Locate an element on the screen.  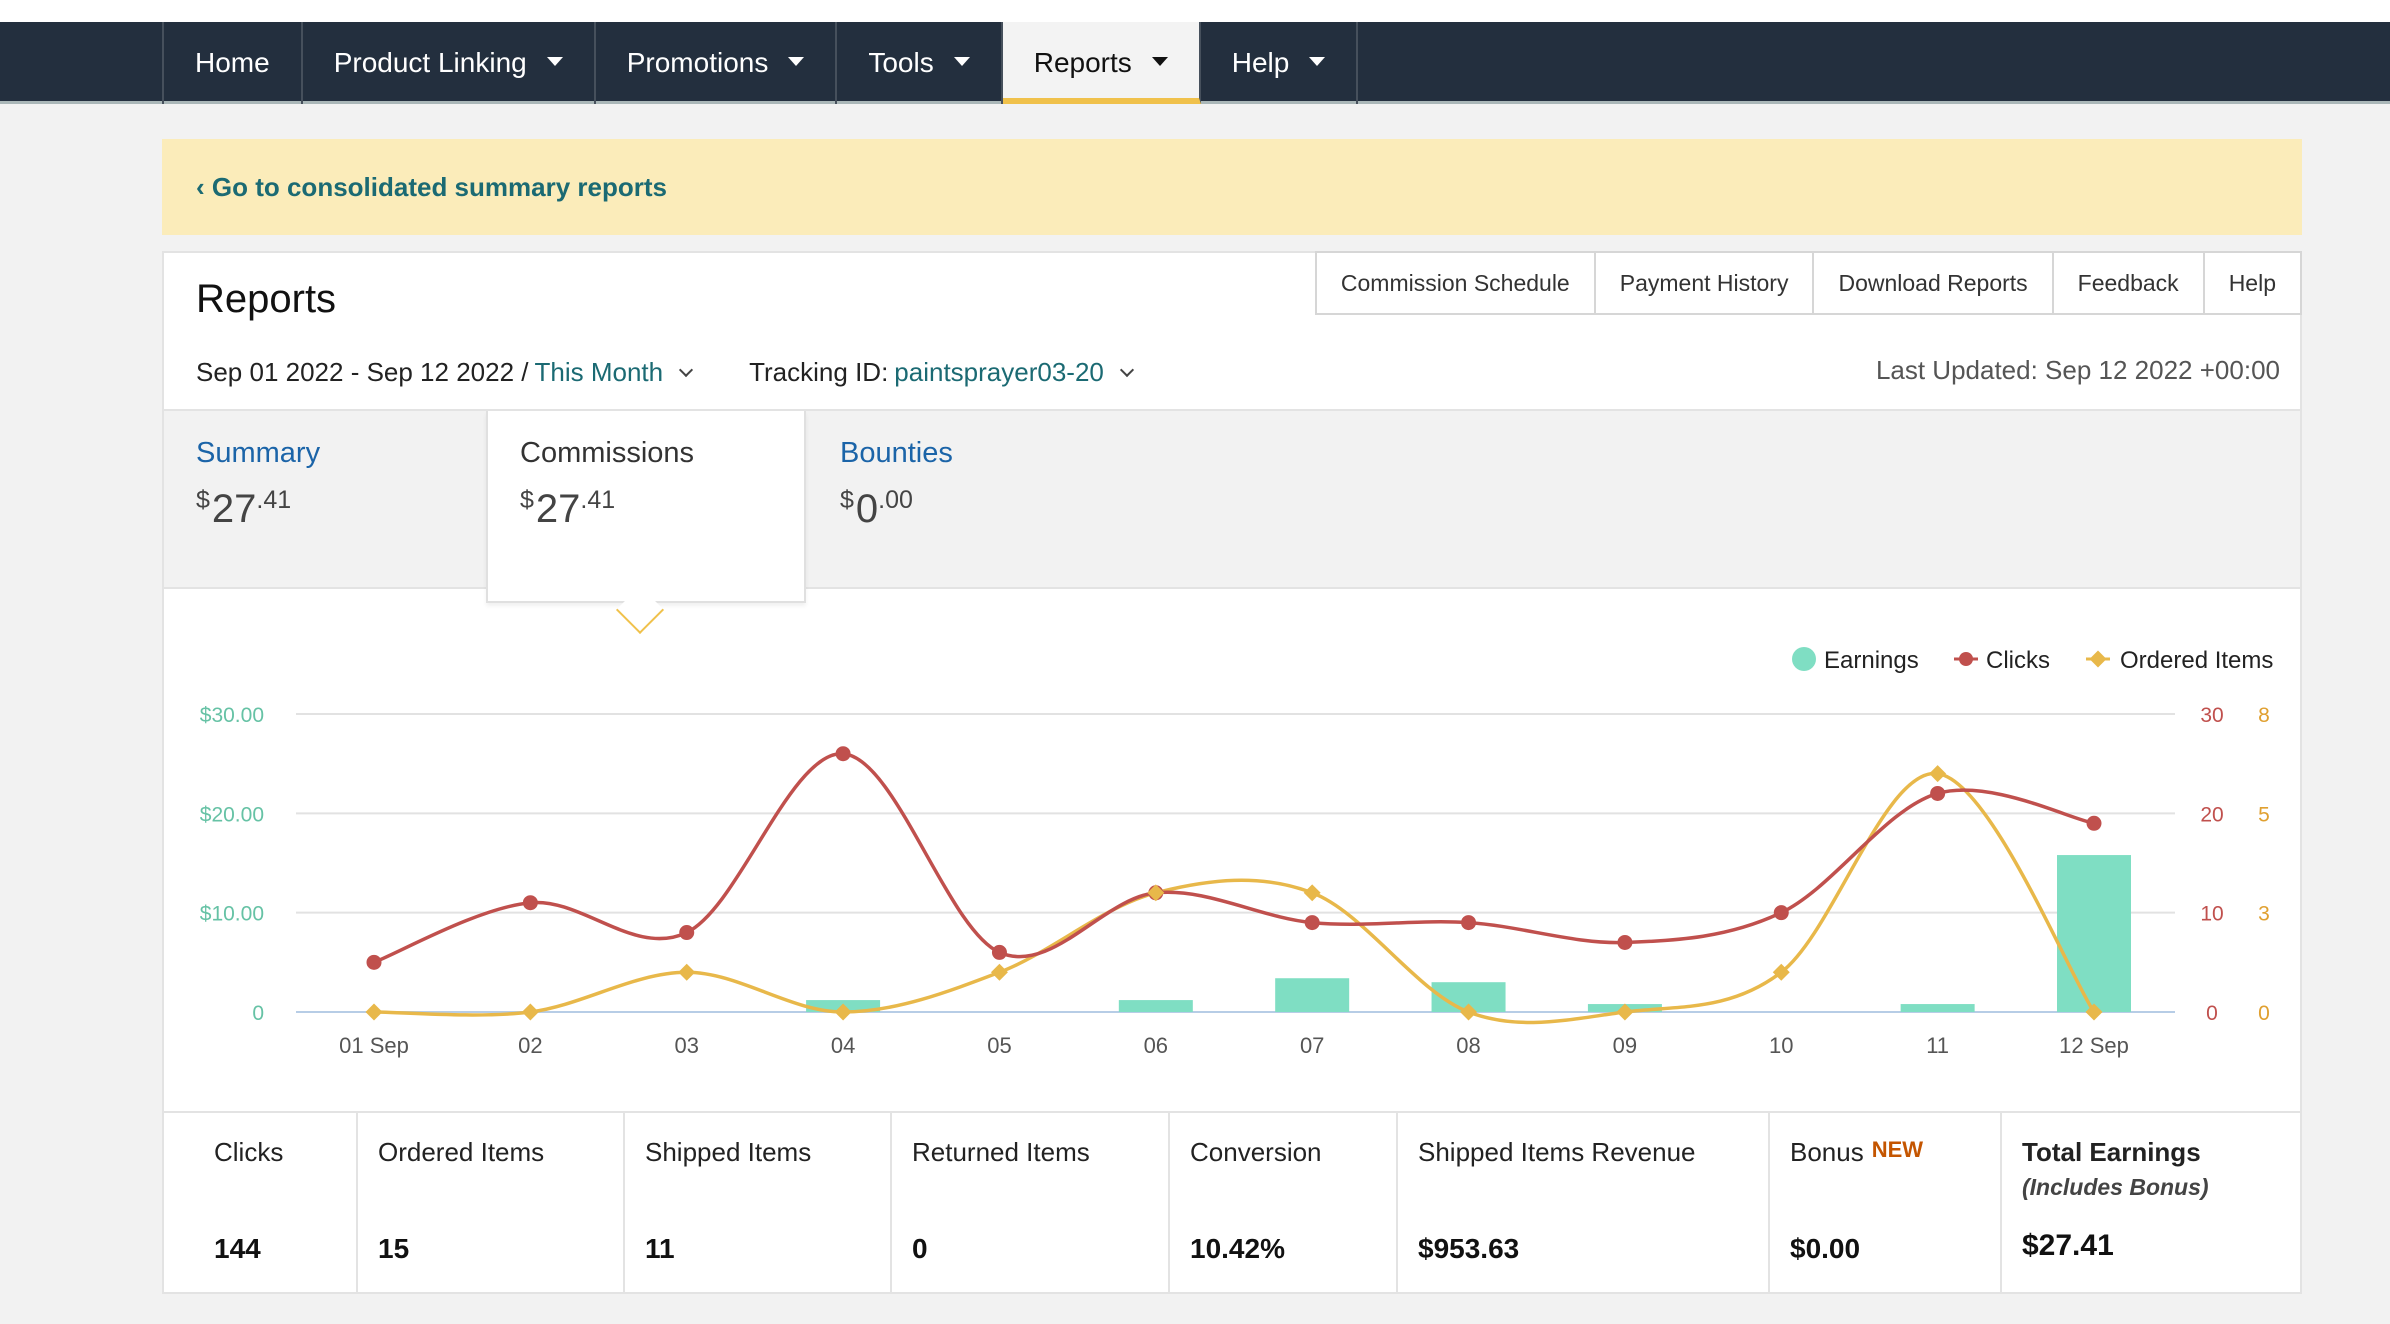
y-right-items-tick-label: 8 is located at coordinates (2264, 715).